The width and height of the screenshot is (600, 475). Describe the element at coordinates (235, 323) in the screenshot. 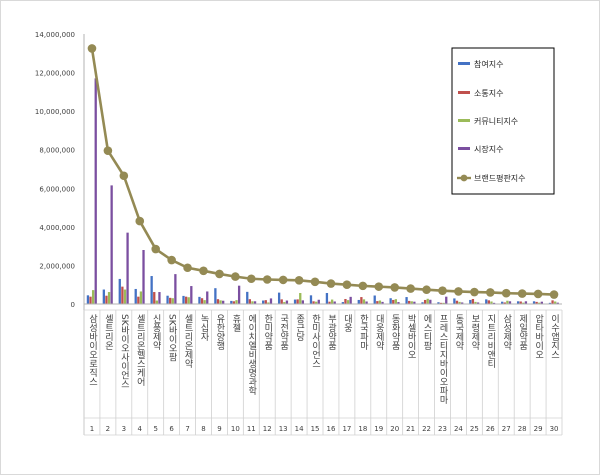

I see `category-label: 휴젤` at that location.